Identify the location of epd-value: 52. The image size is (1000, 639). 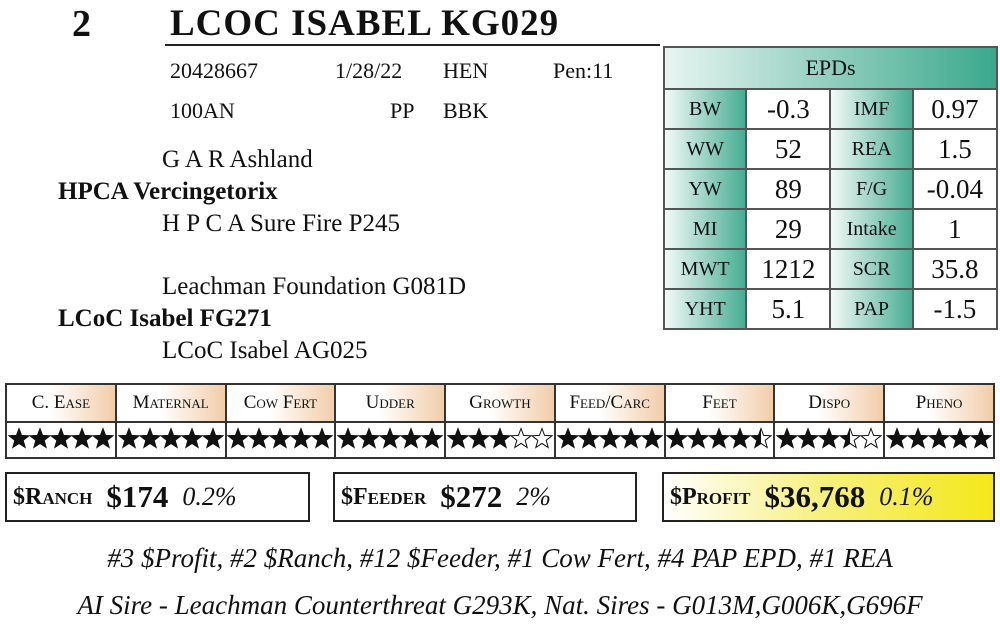
(788, 149).